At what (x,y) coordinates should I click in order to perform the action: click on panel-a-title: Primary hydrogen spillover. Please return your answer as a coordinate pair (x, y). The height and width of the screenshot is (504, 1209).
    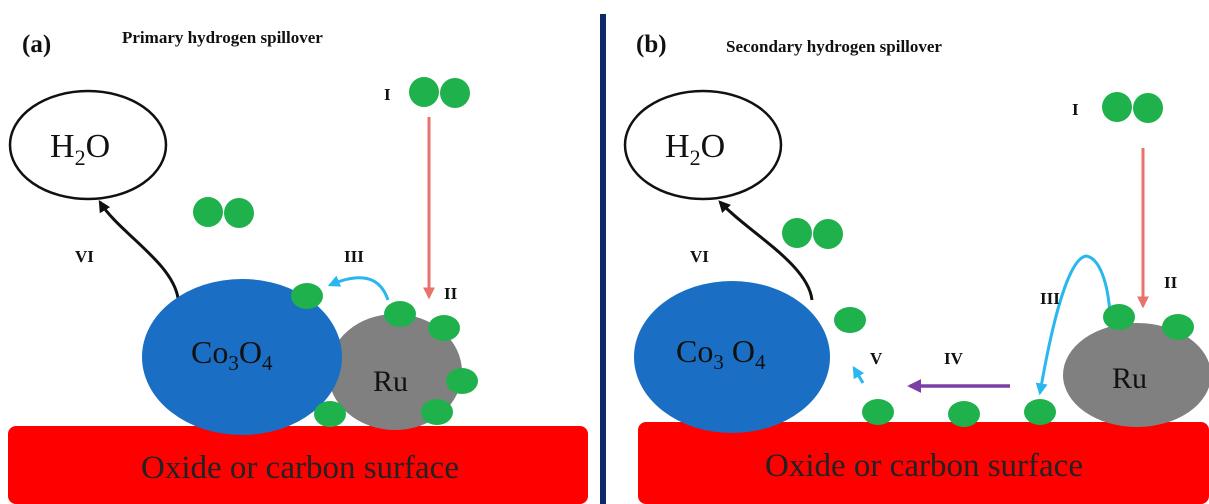
    Looking at the image, I should click on (222, 37).